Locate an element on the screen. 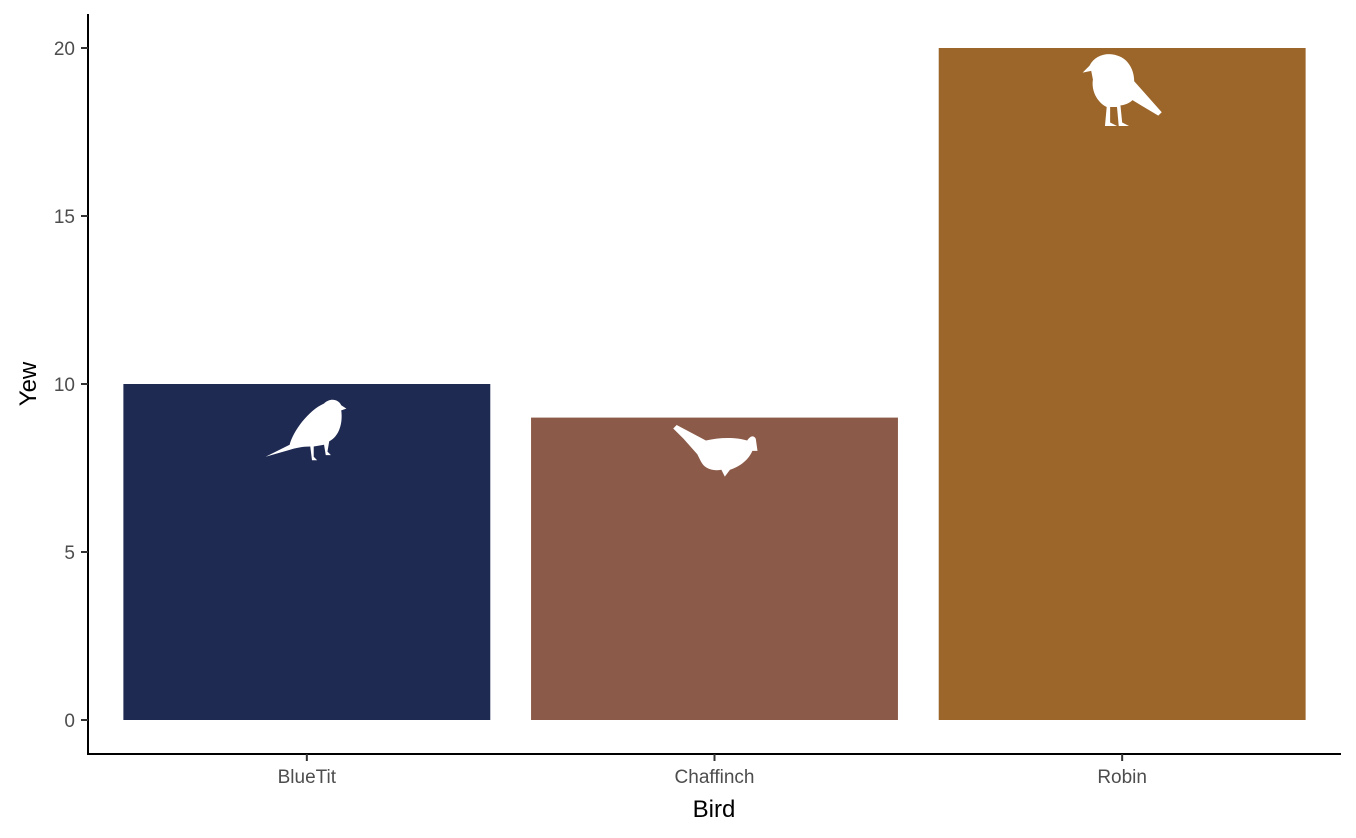 This screenshot has height=838, width=1356. x-tick-label: Chaffinch is located at coordinates (715, 777).